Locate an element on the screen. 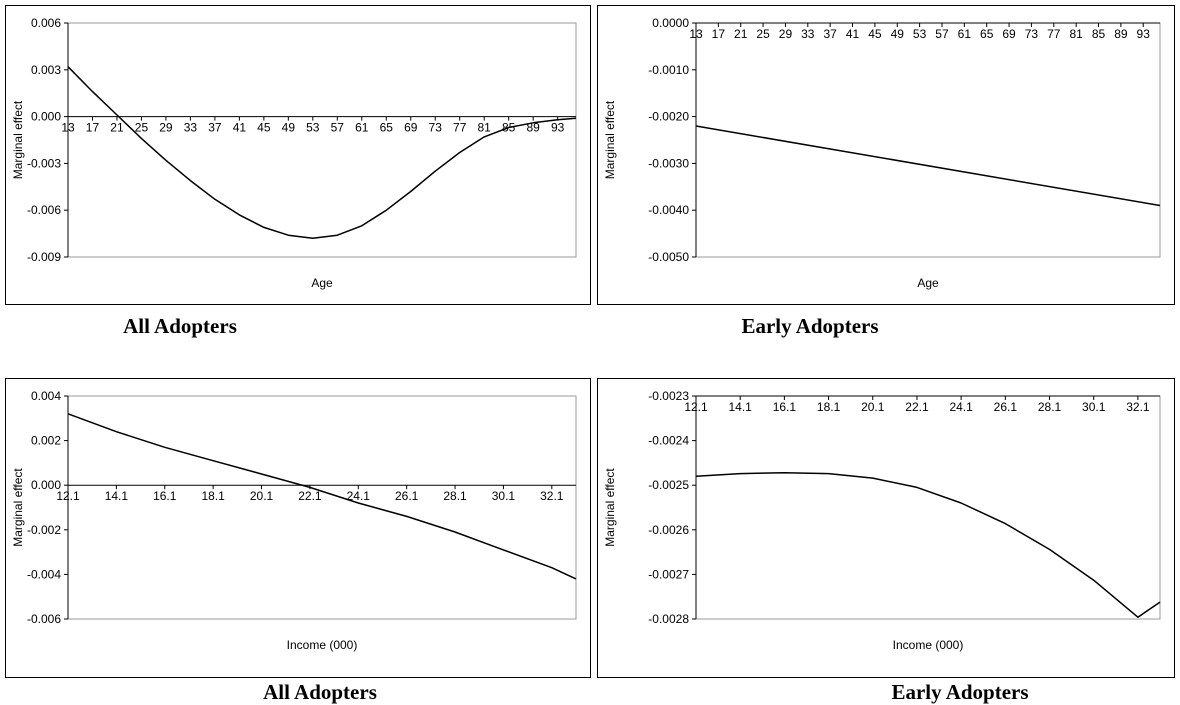 Image resolution: width=1180 pixels, height=705 pixels. x-tick-label-3-2: 16.1 is located at coordinates (165, 496).